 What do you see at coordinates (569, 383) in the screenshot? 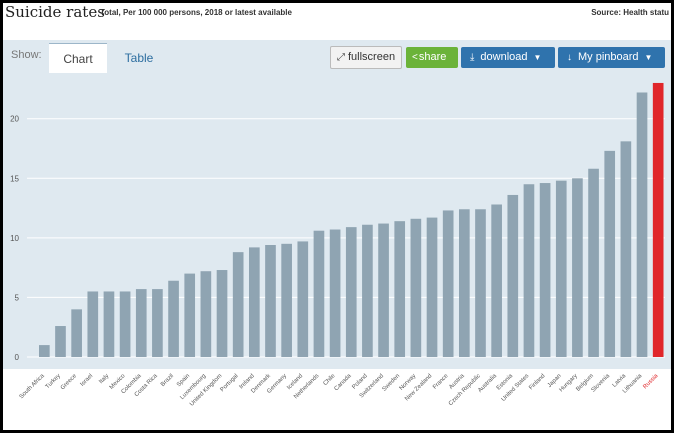
I see `x-tick-label: Hungary` at bounding box center [569, 383].